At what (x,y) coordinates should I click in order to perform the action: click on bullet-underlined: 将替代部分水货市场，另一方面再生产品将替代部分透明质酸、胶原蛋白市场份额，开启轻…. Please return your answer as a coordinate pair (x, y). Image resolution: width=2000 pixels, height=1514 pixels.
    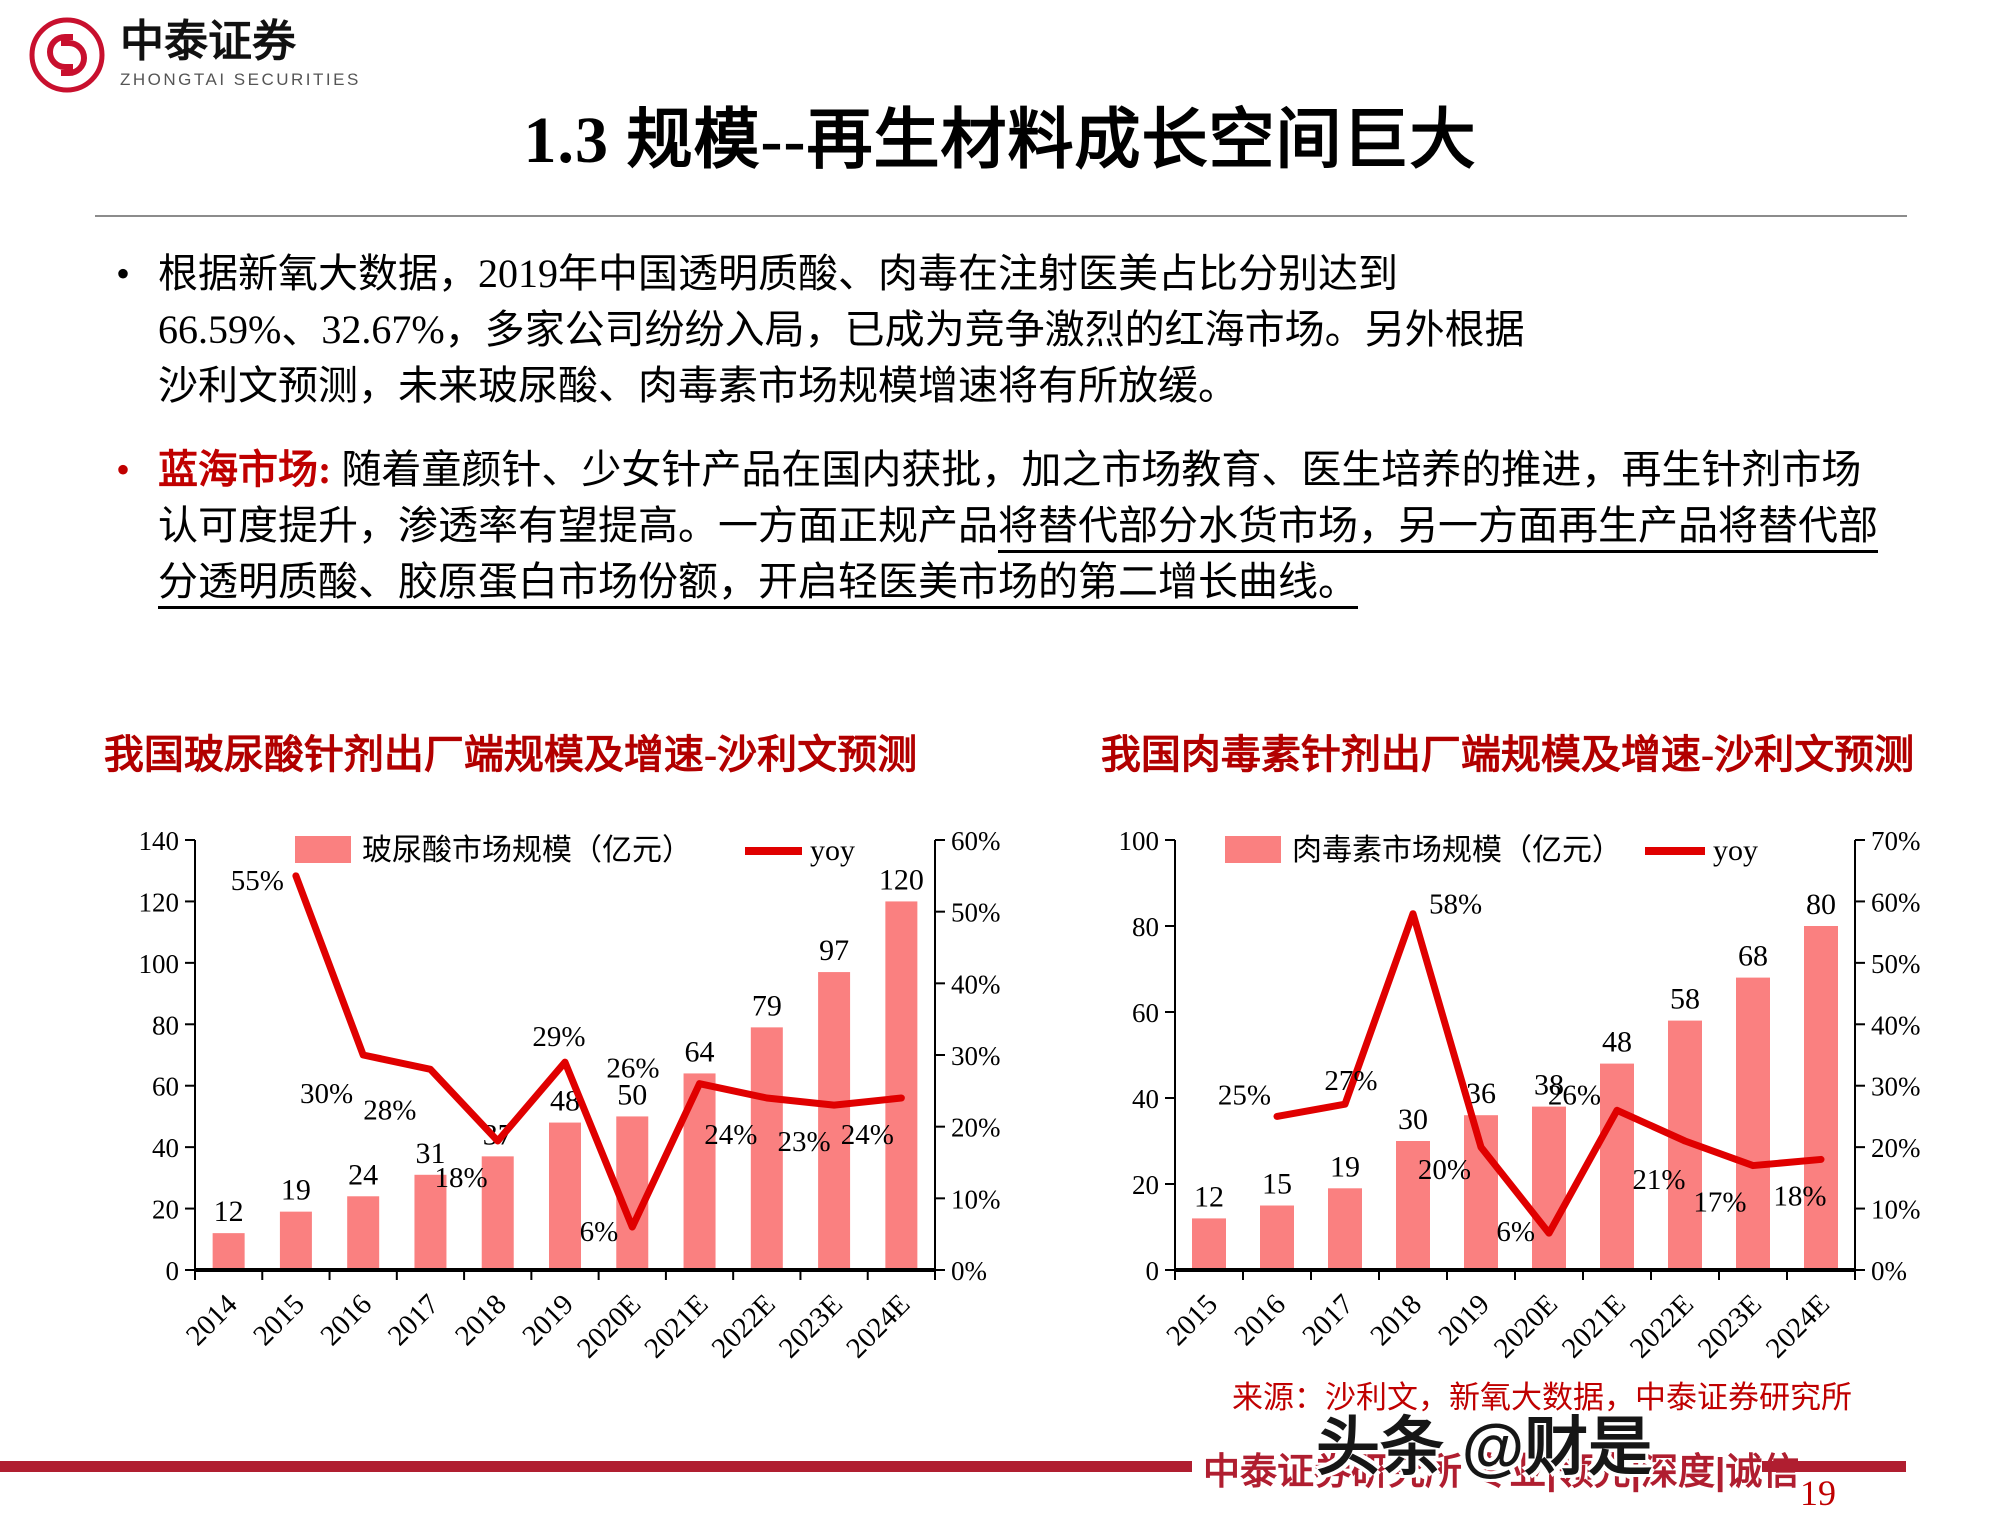
    Looking at the image, I should click on (1018, 553).